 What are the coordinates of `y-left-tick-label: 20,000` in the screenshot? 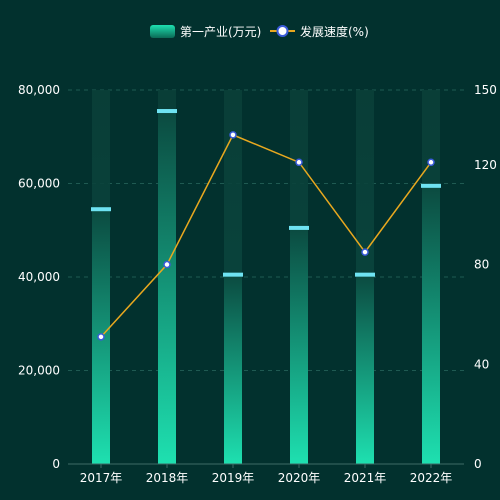 It's located at (39, 371).